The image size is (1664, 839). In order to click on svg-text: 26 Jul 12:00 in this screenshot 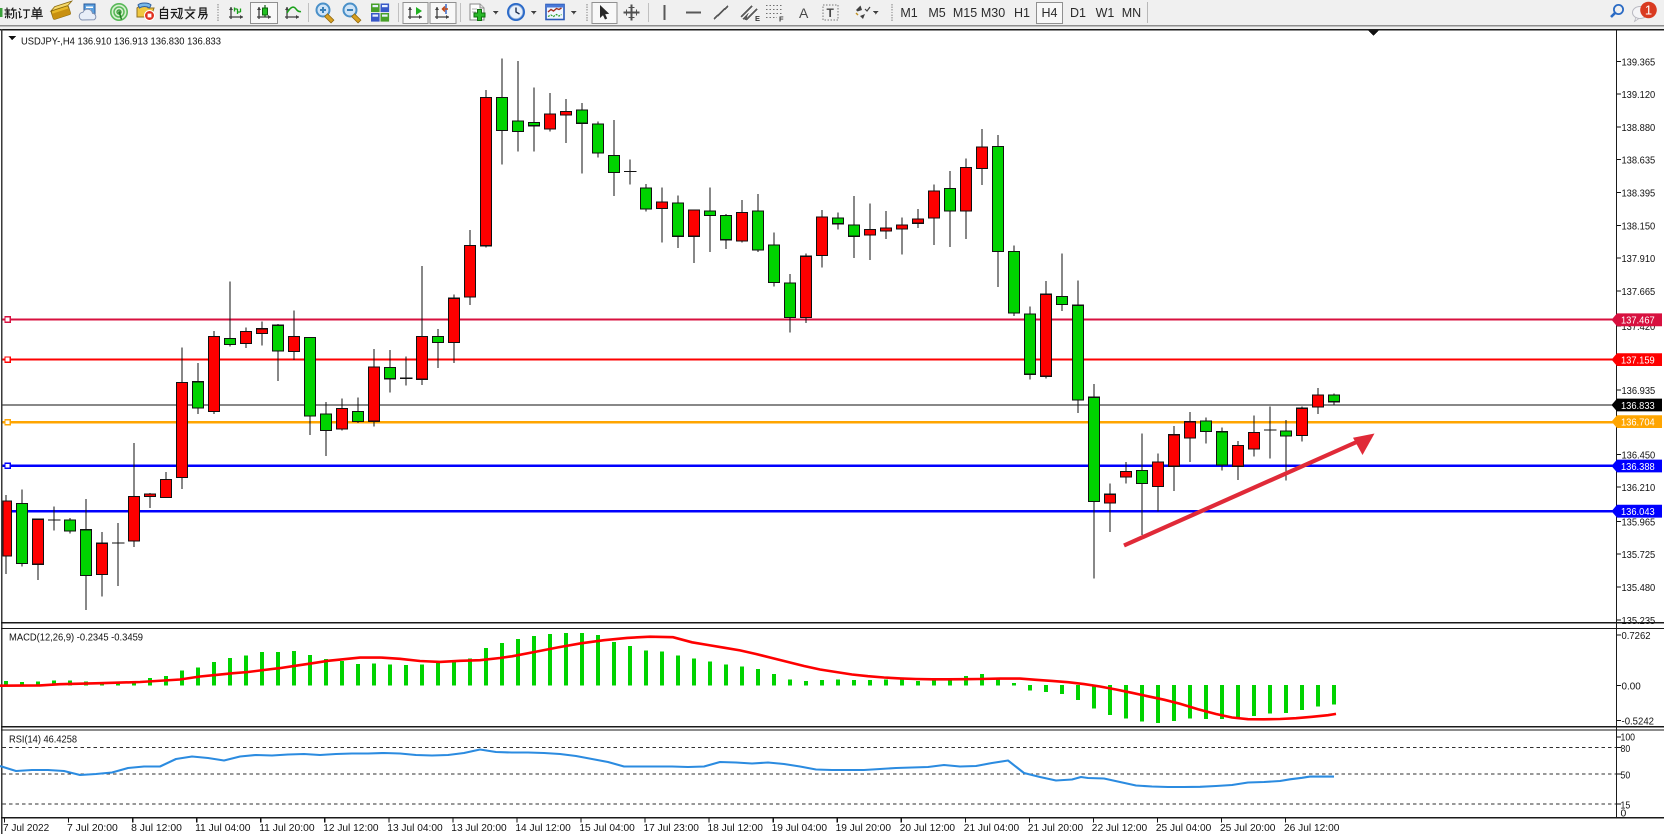, I will do `click(1312, 828)`.